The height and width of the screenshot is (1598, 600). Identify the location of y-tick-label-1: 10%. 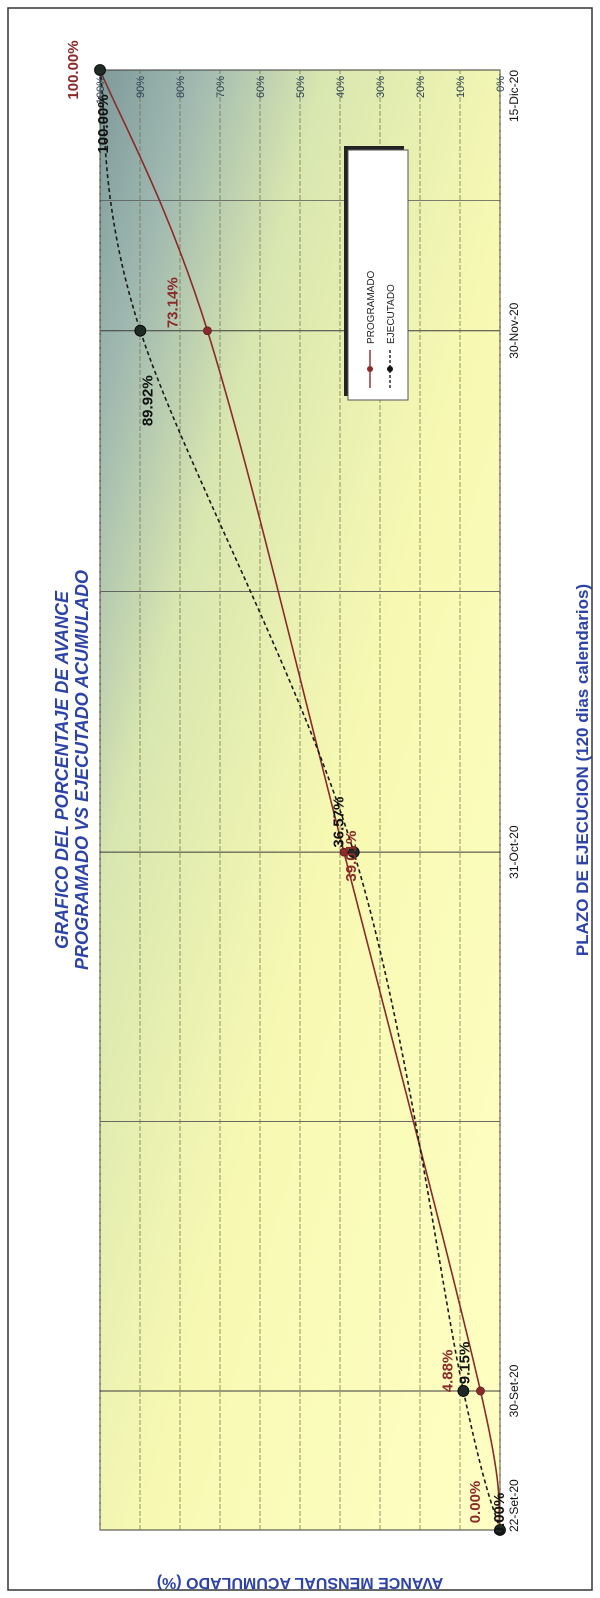
(461, 87).